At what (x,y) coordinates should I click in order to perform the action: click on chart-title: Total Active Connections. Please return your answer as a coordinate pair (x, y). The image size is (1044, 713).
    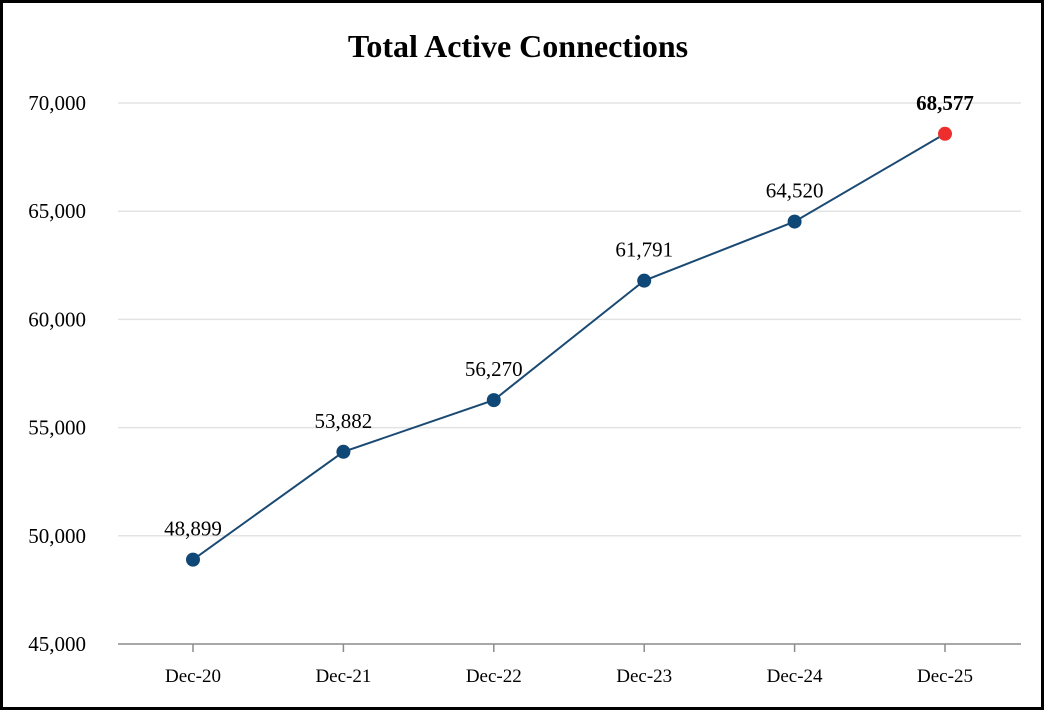
    Looking at the image, I should click on (518, 46).